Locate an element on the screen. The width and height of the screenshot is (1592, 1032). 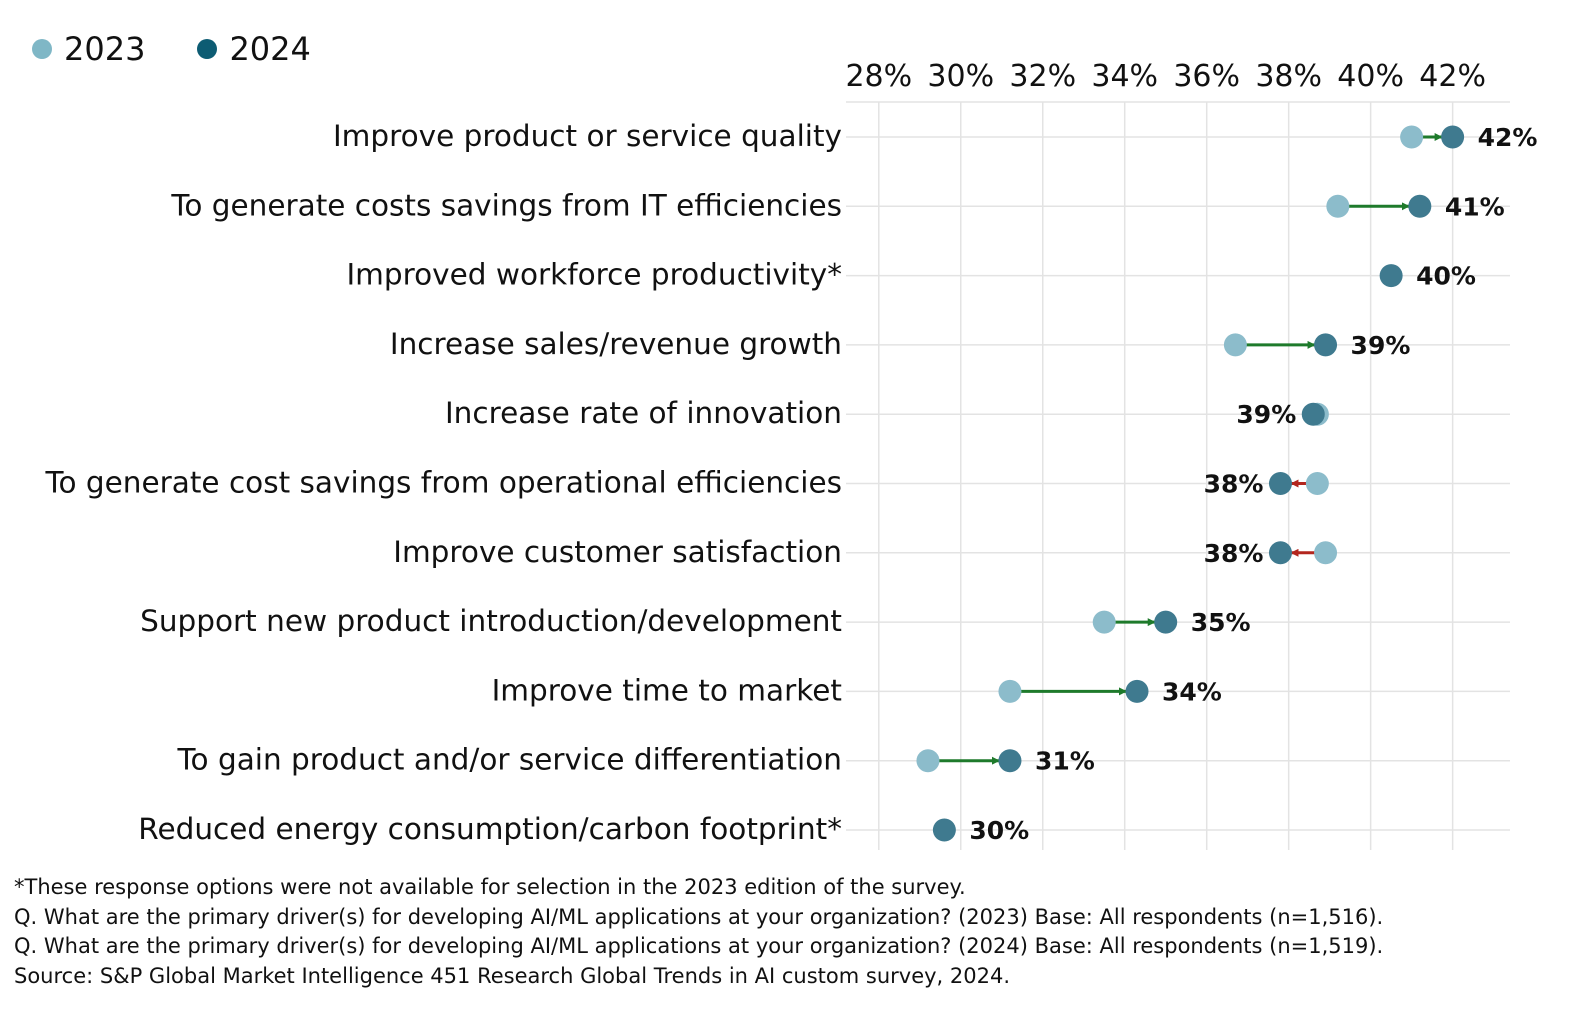
dumbbell-row: 31% is located at coordinates (1005, 761).